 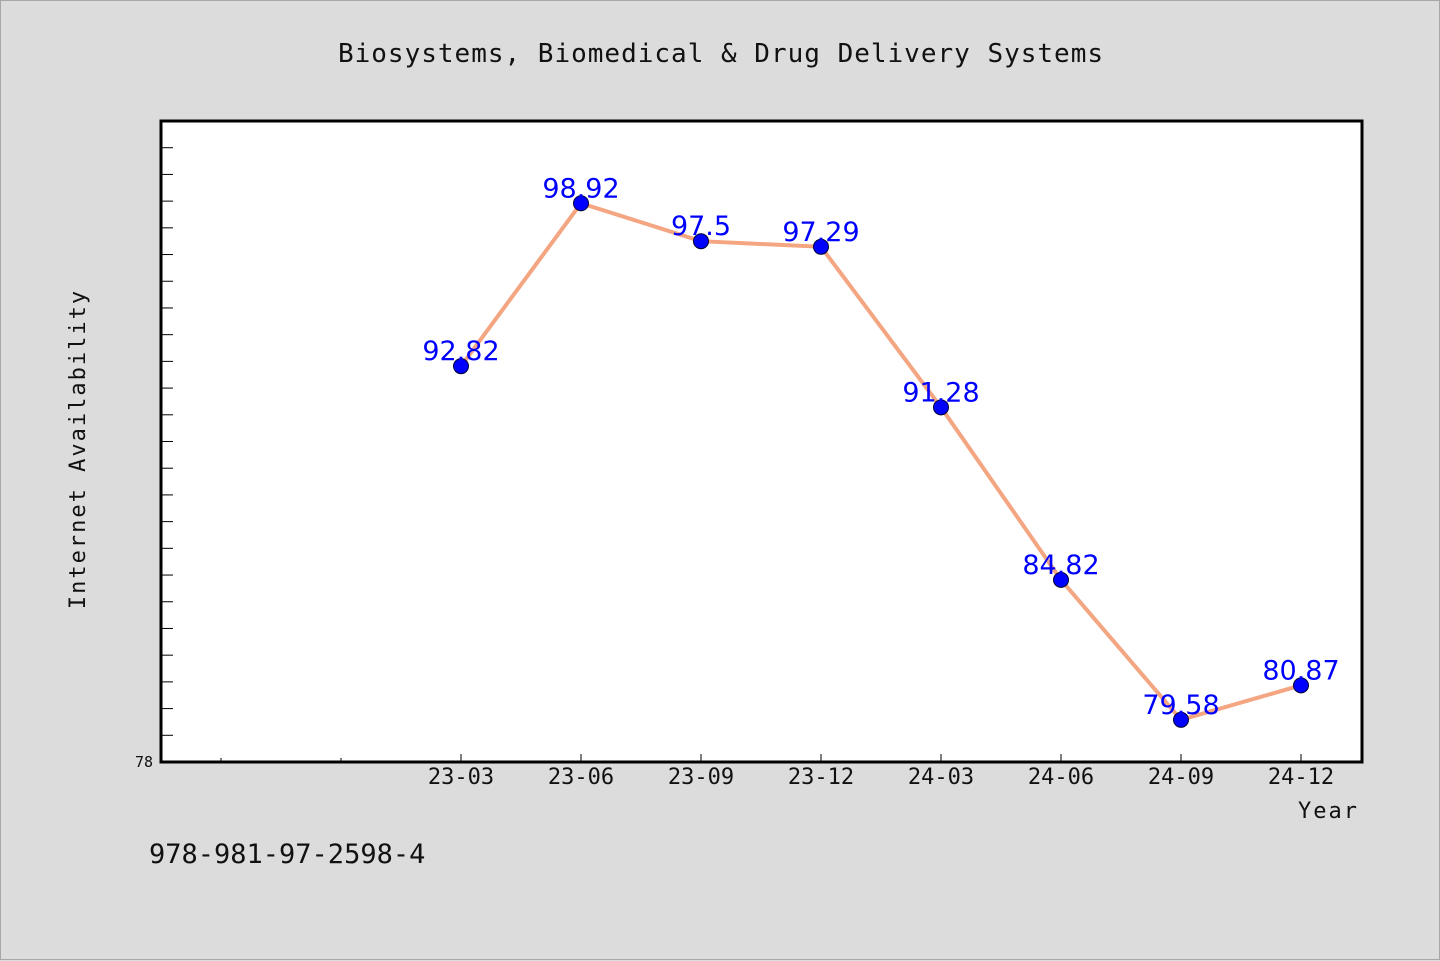 I want to click on x-tick-label: 24-12, so click(x=1301, y=777).